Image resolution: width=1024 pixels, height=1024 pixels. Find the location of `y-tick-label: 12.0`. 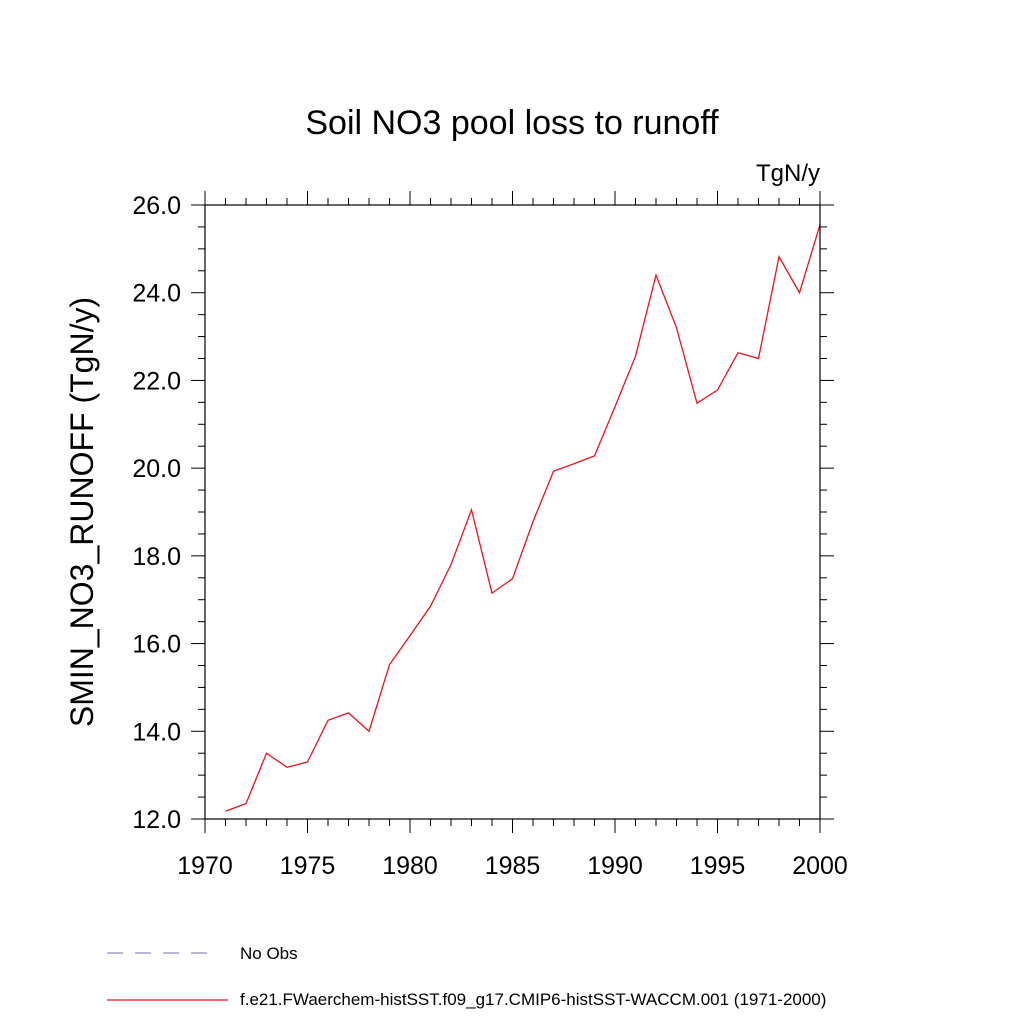

y-tick-label: 12.0 is located at coordinates (156, 820).